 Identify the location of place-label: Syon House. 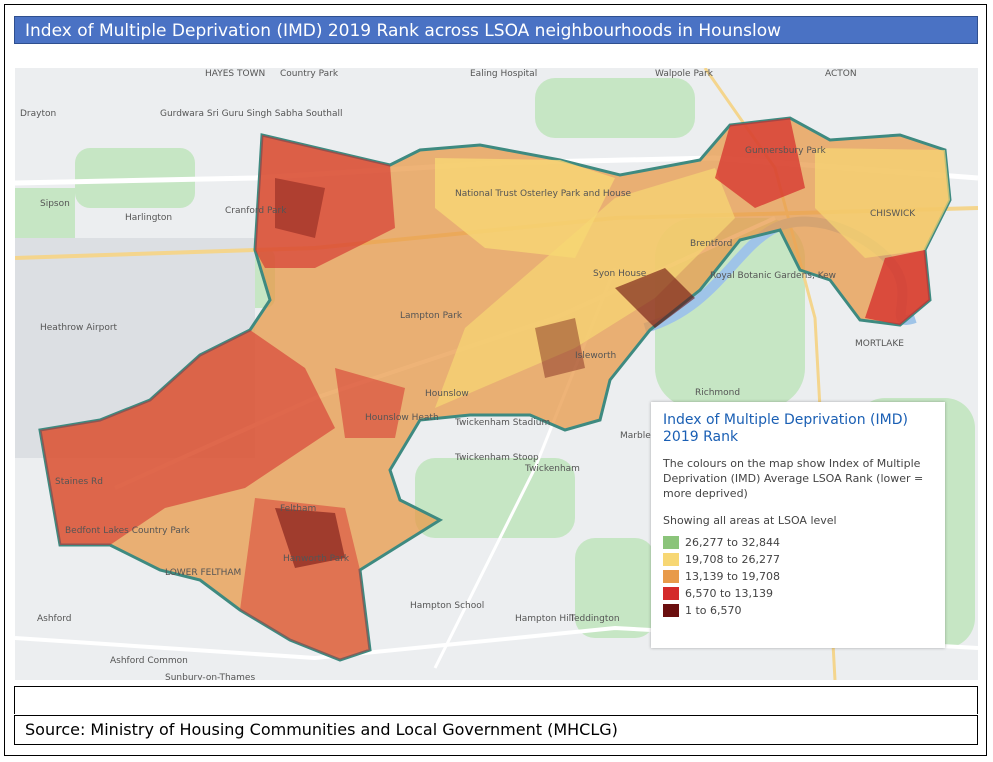
(620, 274).